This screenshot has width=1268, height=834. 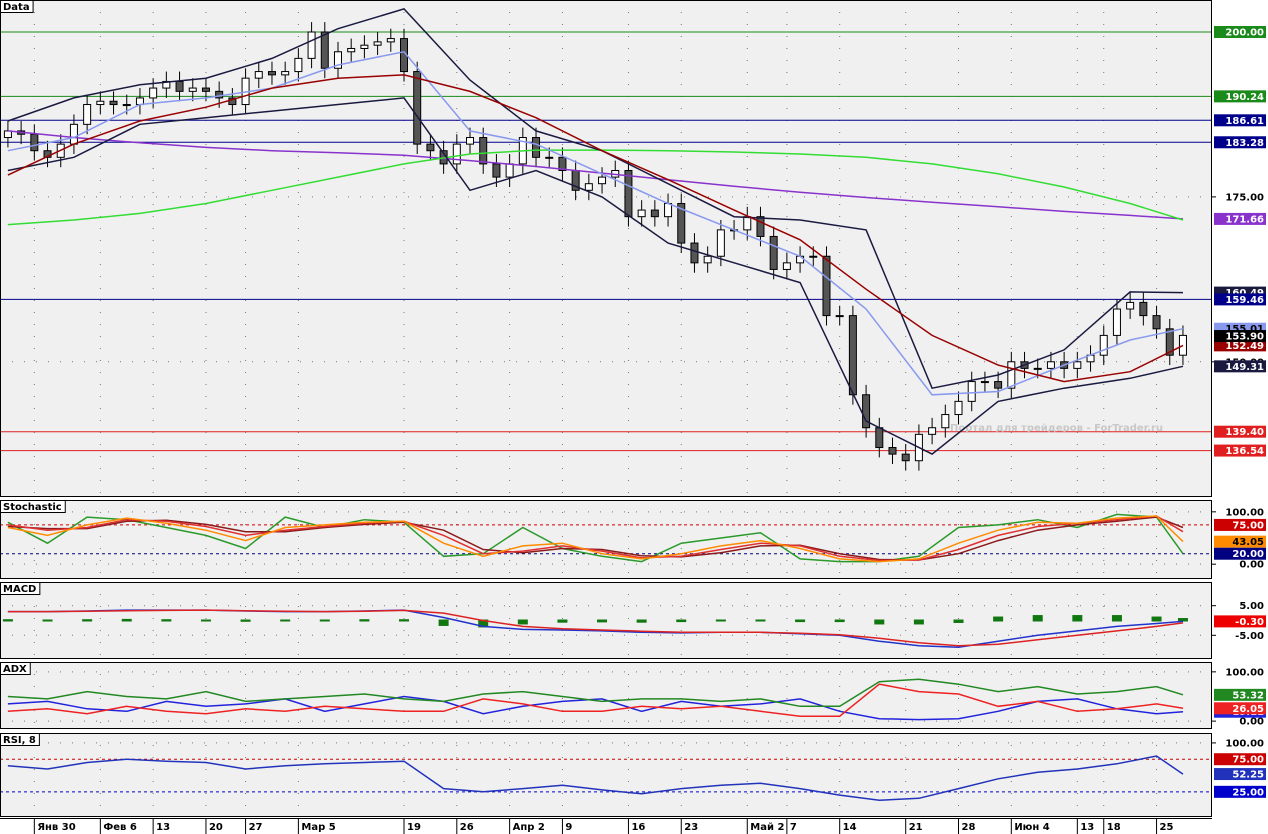 I want to click on value-tag: 52.25, so click(x=1248, y=775).